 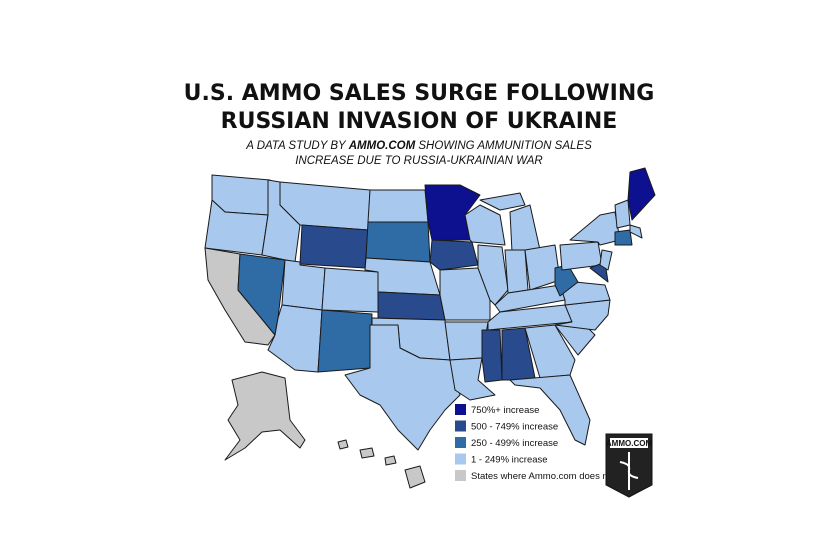 What do you see at coordinates (505, 146) in the screenshot?
I see `subtitle-text: SHOWING AMMUNITION SALES` at bounding box center [505, 146].